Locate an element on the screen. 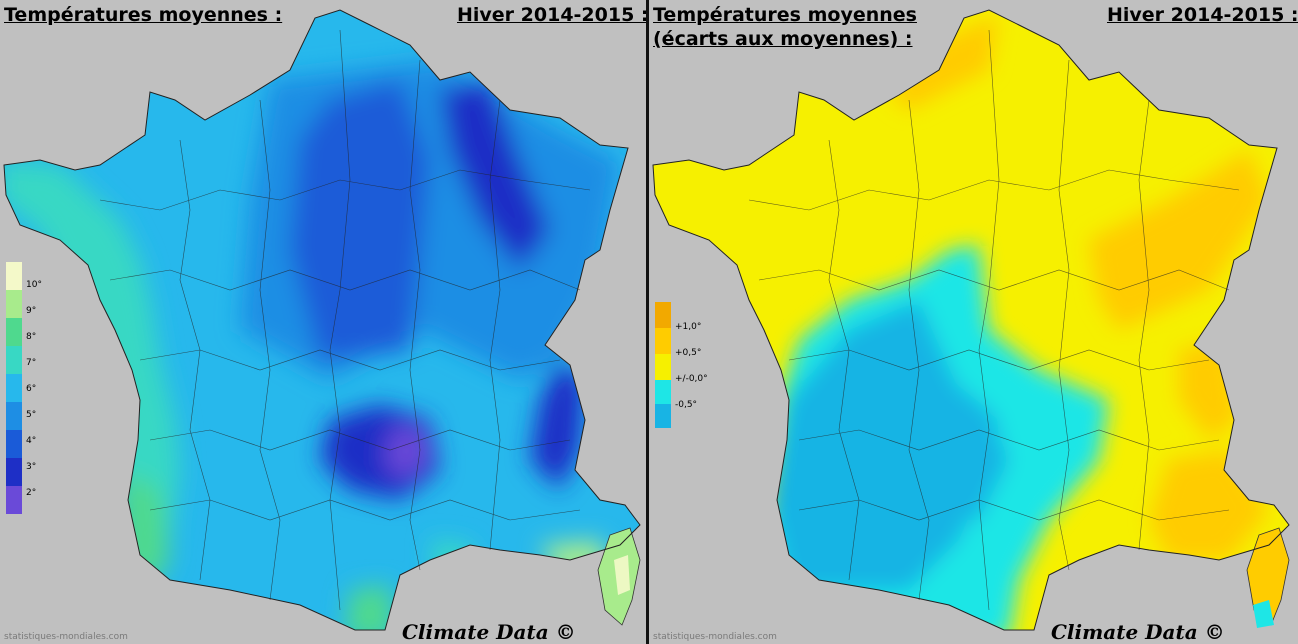 This screenshot has height=644, width=1298. legend-label: +1,0° is located at coordinates (688, 327).